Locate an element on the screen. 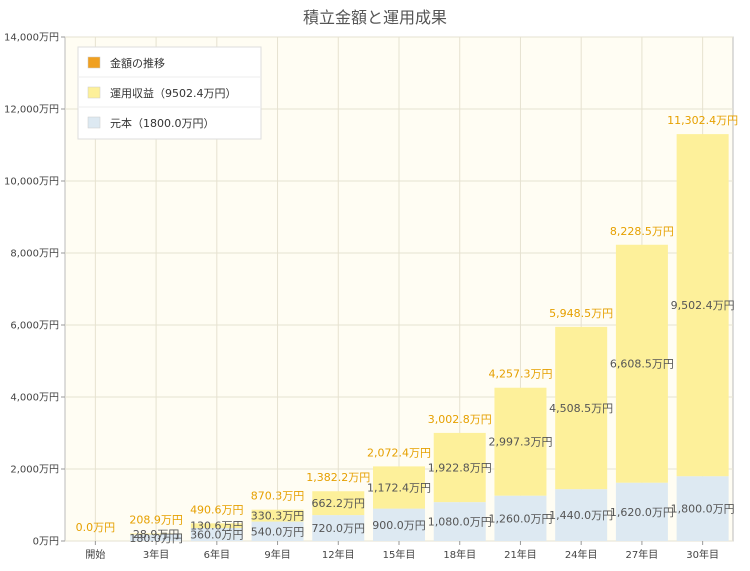 The image size is (750, 571). x-tick-label: 開始 is located at coordinates (95, 554).